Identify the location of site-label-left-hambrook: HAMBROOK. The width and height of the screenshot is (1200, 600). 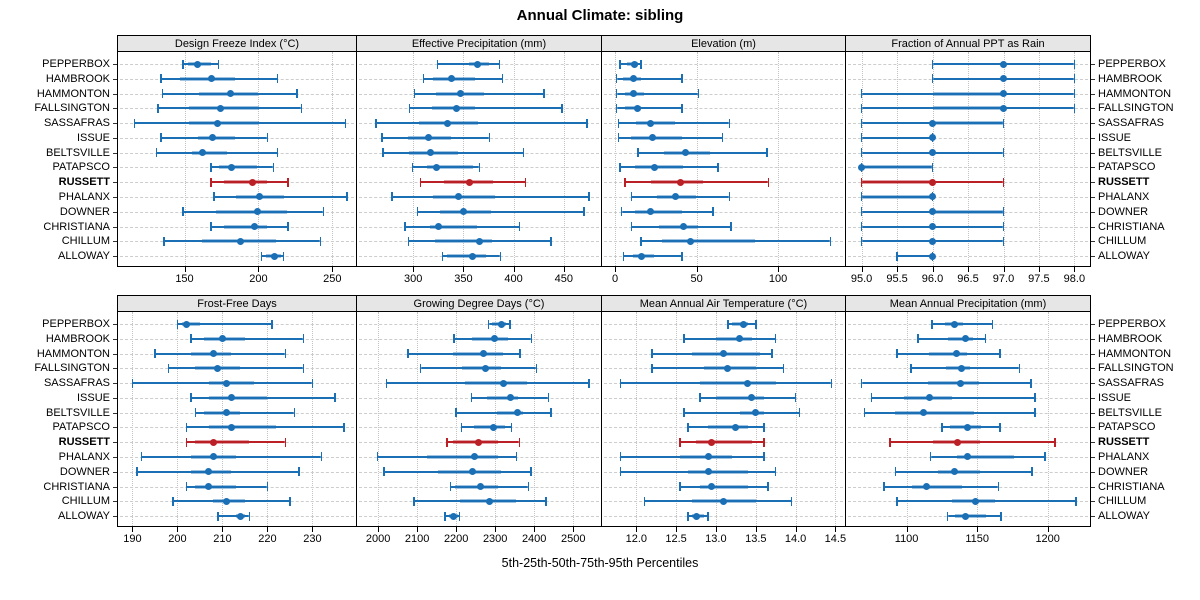
(77, 78).